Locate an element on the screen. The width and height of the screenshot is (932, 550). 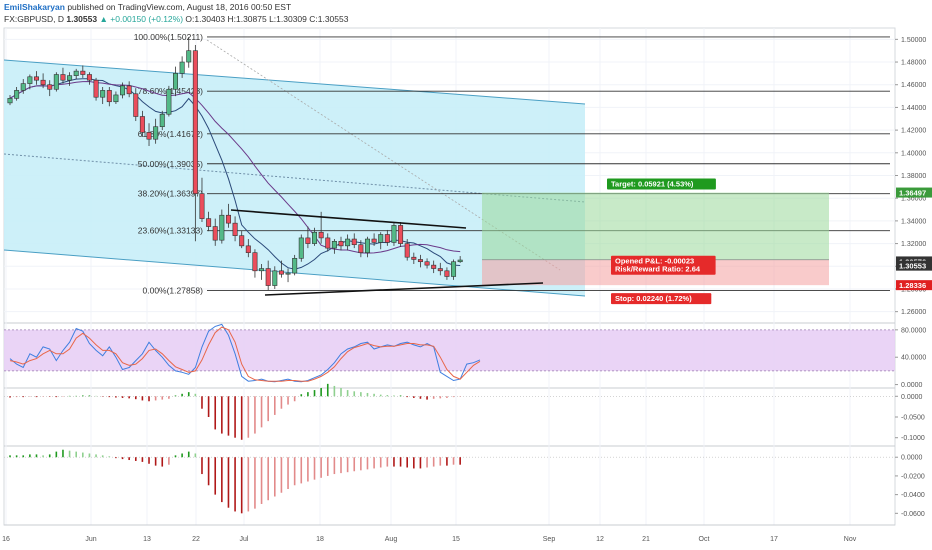
price-tick-label: 1.50000 is located at coordinates (913, 40).